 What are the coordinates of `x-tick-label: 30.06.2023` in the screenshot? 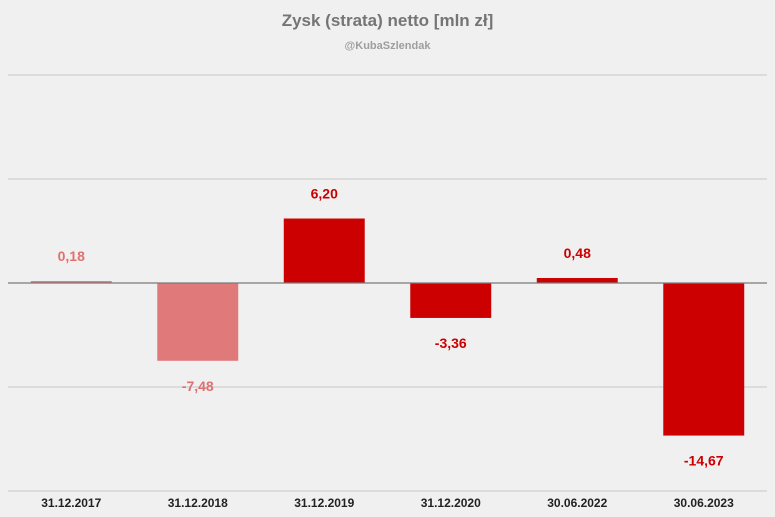 It's located at (704, 503).